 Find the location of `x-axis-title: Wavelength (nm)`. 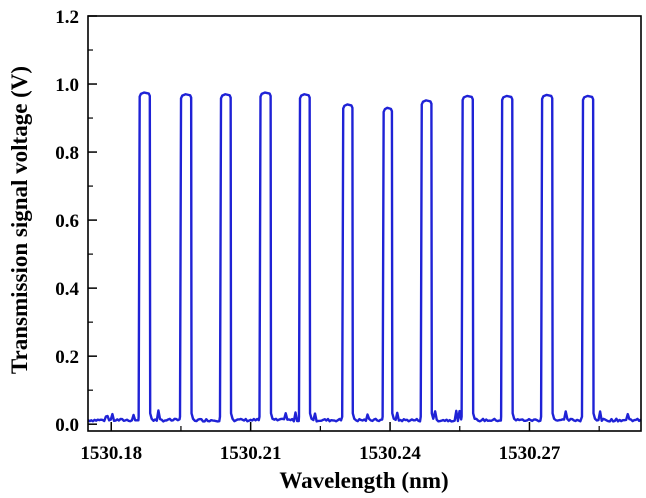

x-axis-title: Wavelength (nm) is located at coordinates (363, 480).